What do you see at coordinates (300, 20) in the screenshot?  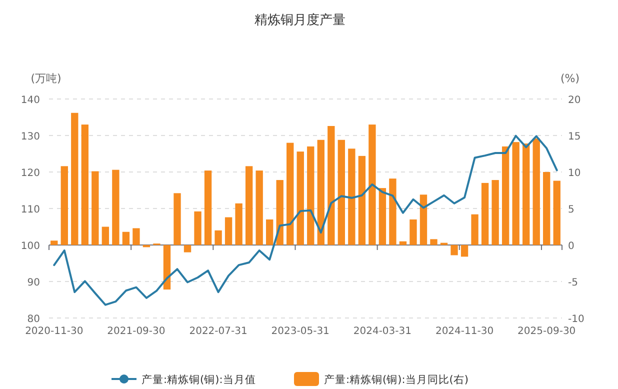 I see `chart-title: 精炼铜月度产量` at bounding box center [300, 20].